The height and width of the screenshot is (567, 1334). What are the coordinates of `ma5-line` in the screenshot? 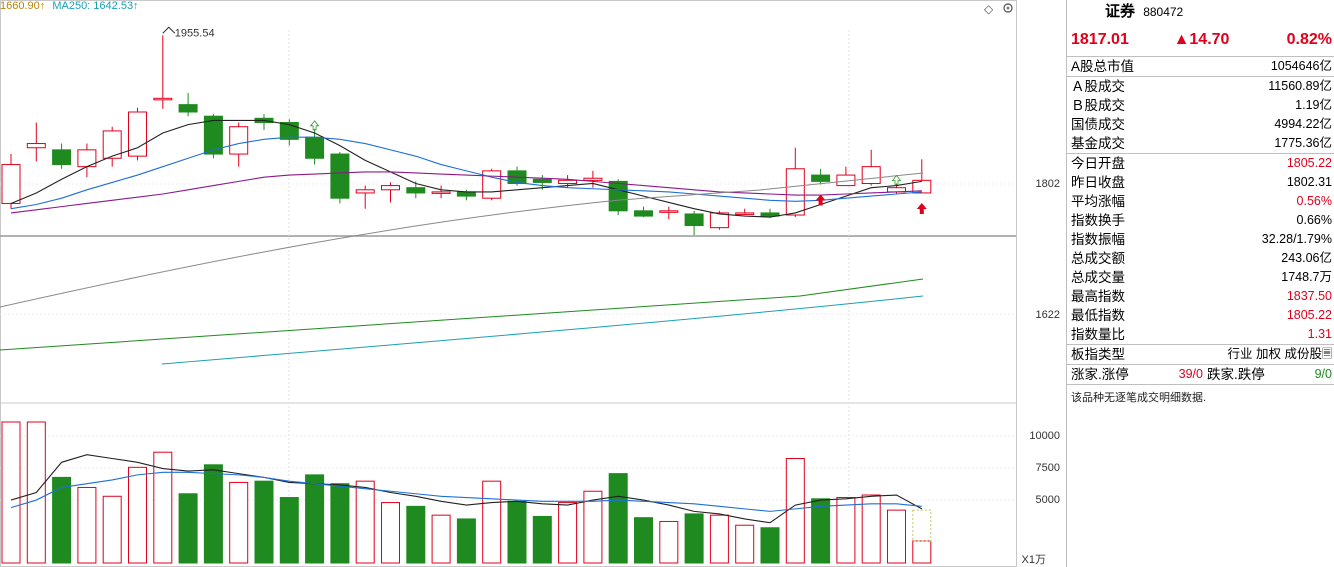 It's located at (466, 168).